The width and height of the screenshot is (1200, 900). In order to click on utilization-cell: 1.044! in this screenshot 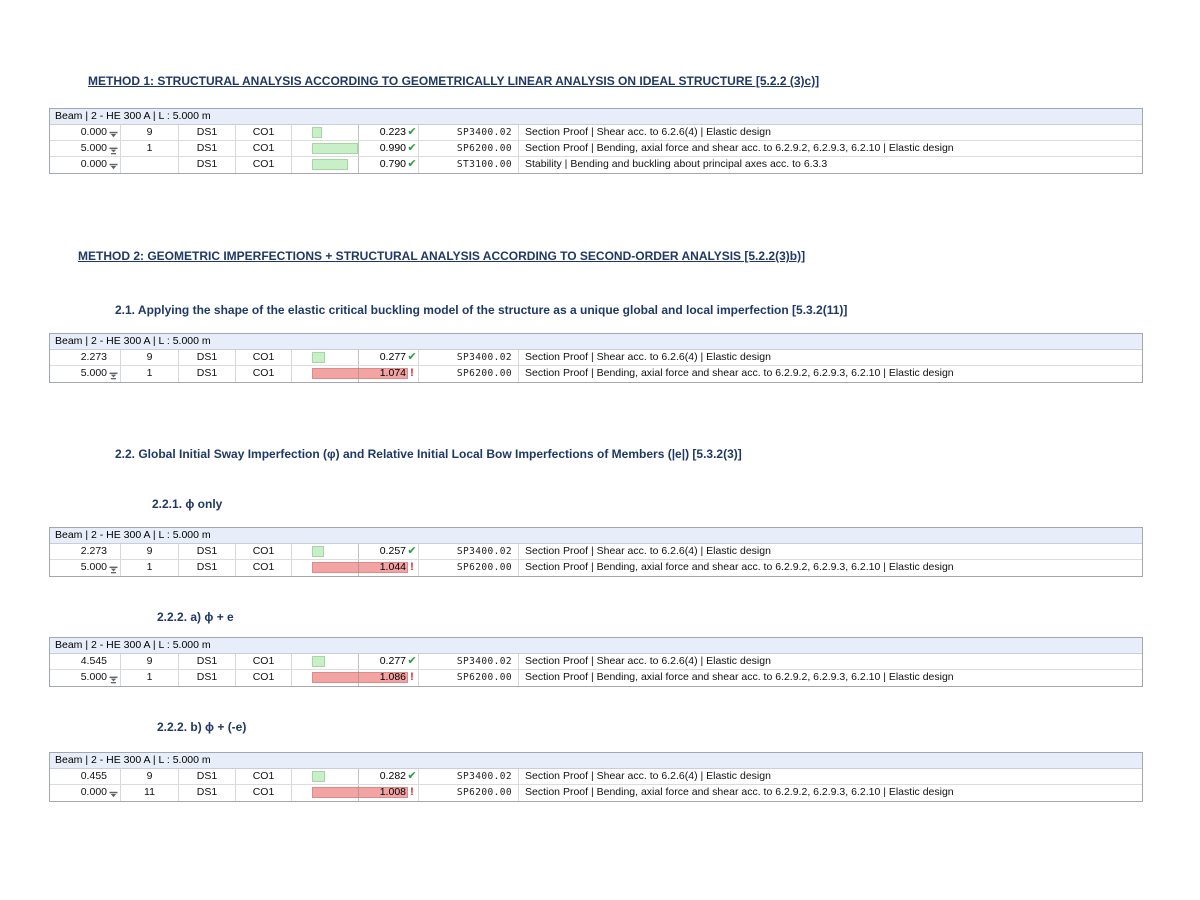, I will do `click(355, 568)`.